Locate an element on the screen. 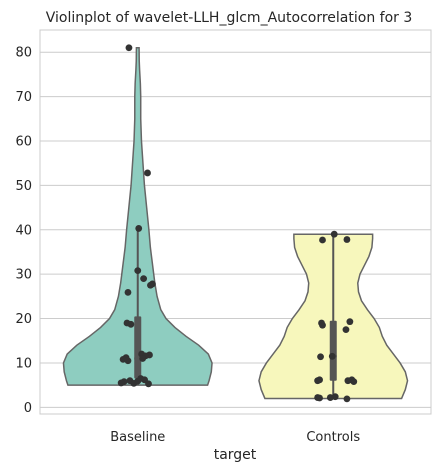 This screenshot has height=473, width=437. x-tick-labels: Baseline Controls is located at coordinates (235, 437).